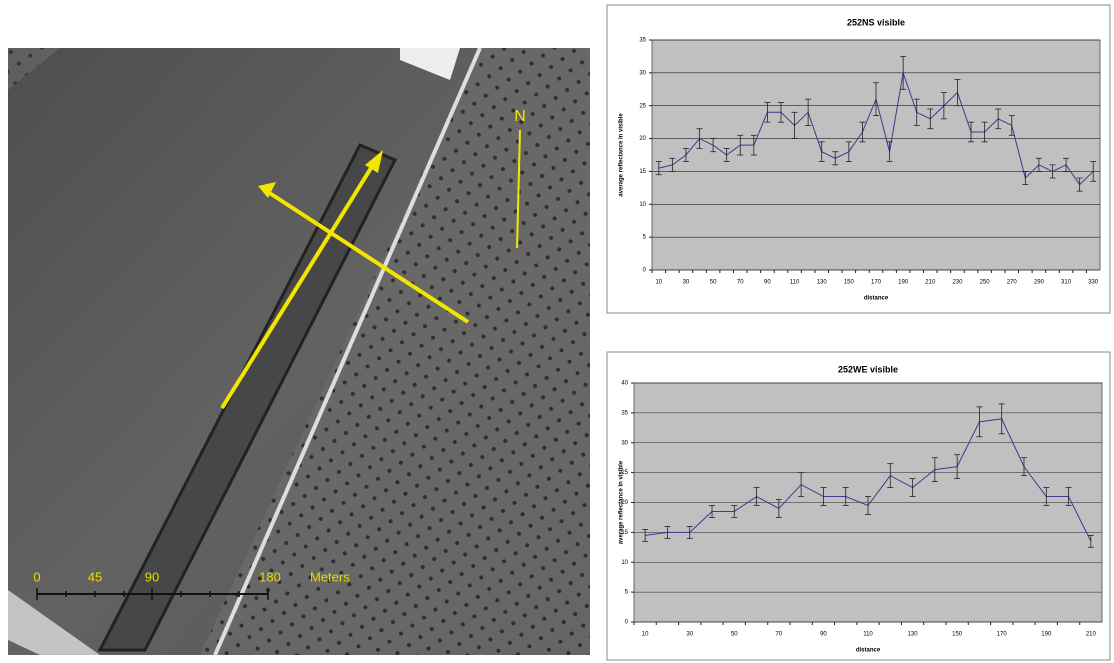 The height and width of the screenshot is (663, 1114). What do you see at coordinates (767, 283) in the screenshot?
I see `x-tick-label: 90` at bounding box center [767, 283].